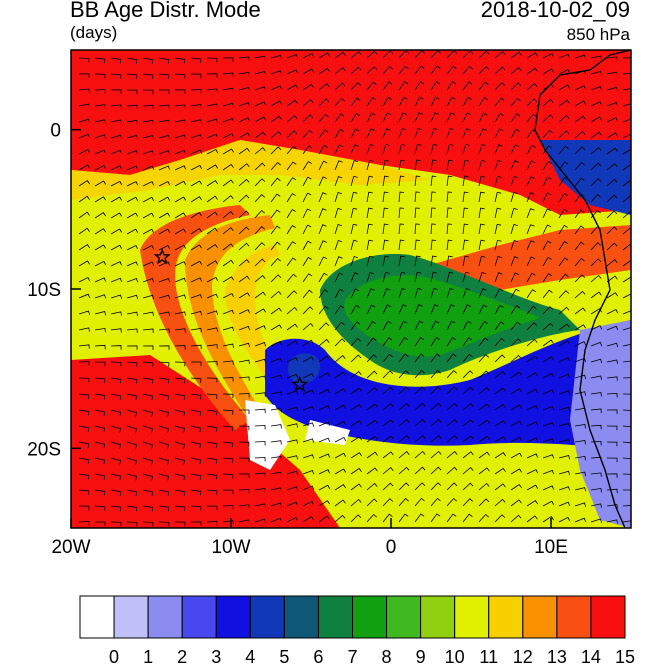 Image resolution: width=650 pixels, height=667 pixels. Describe the element at coordinates (421, 657) in the screenshot. I see `colorbar-label: 9` at that location.